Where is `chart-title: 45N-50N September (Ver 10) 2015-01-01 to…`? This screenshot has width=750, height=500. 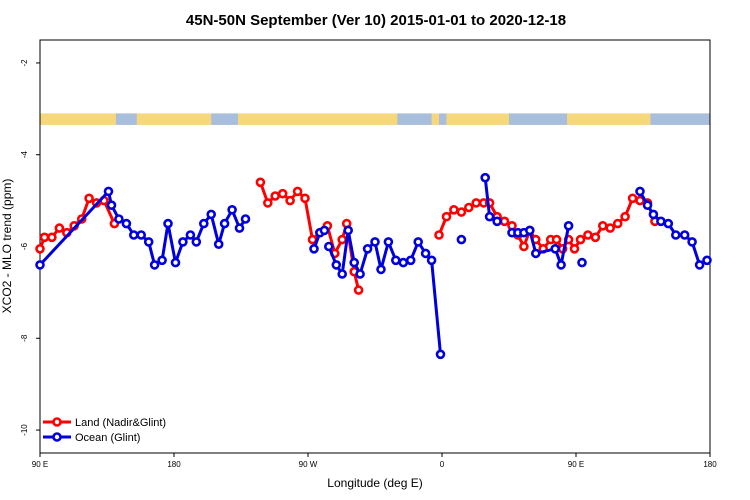
chart-title: 45N-50N September (Ver 10) 2015-01-01 to… is located at coordinates (376, 20).